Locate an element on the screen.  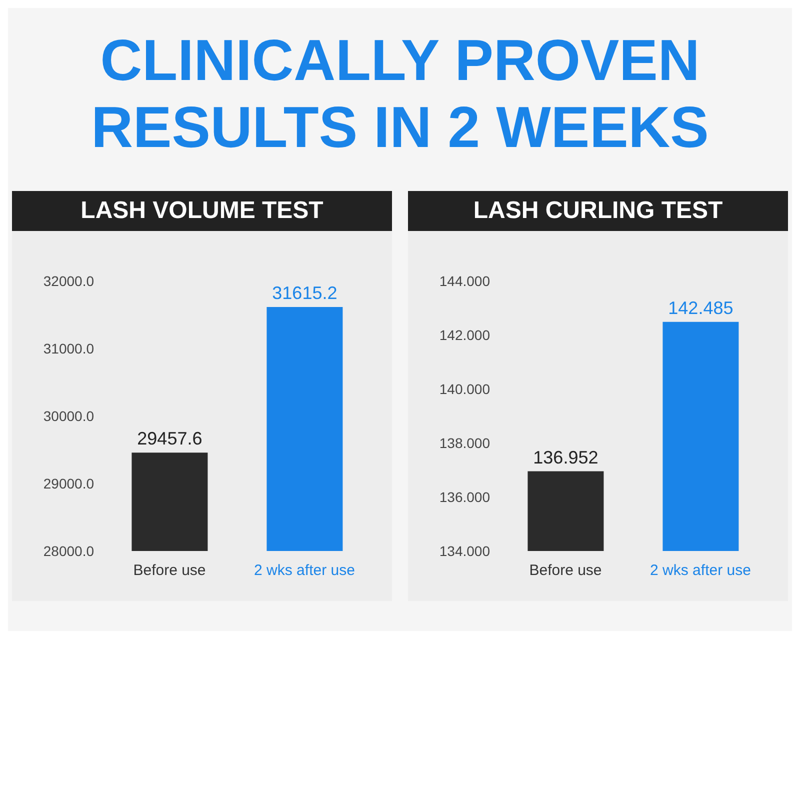
chart-title: LASH VOLUME TEST is located at coordinates (202, 211).